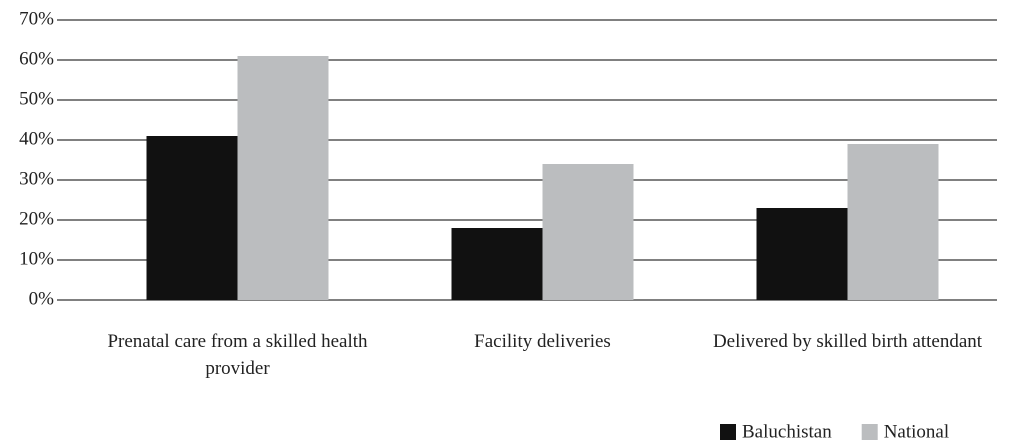 This screenshot has width=1011, height=442. What do you see at coordinates (36, 18) in the screenshot?
I see `y-tick-label: 70%` at bounding box center [36, 18].